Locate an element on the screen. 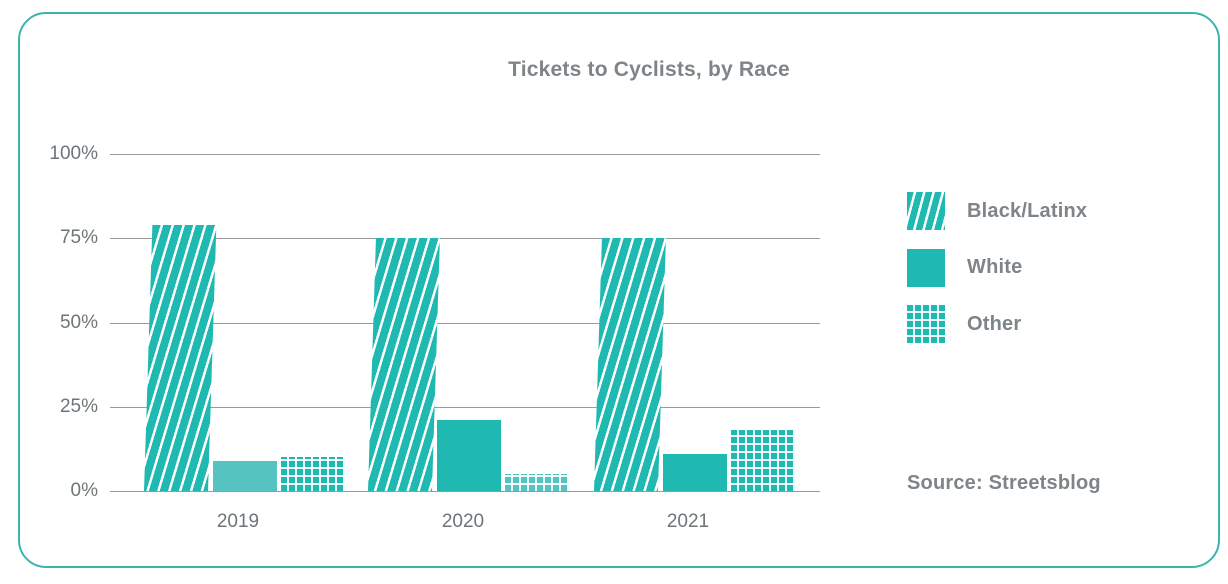  gridline-50% is located at coordinates (465, 323).